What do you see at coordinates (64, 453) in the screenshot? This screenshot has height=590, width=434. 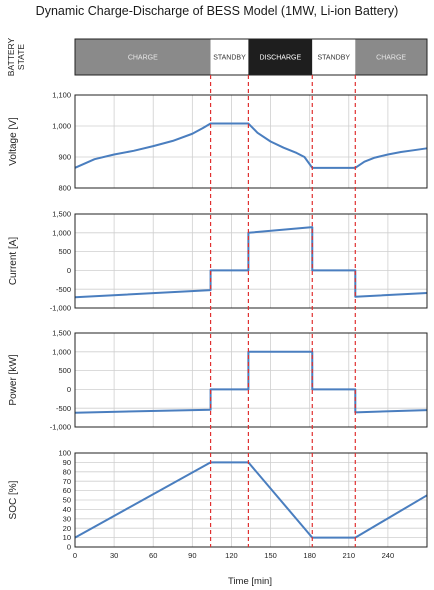 I see `y-tick-label: 100` at bounding box center [64, 453].